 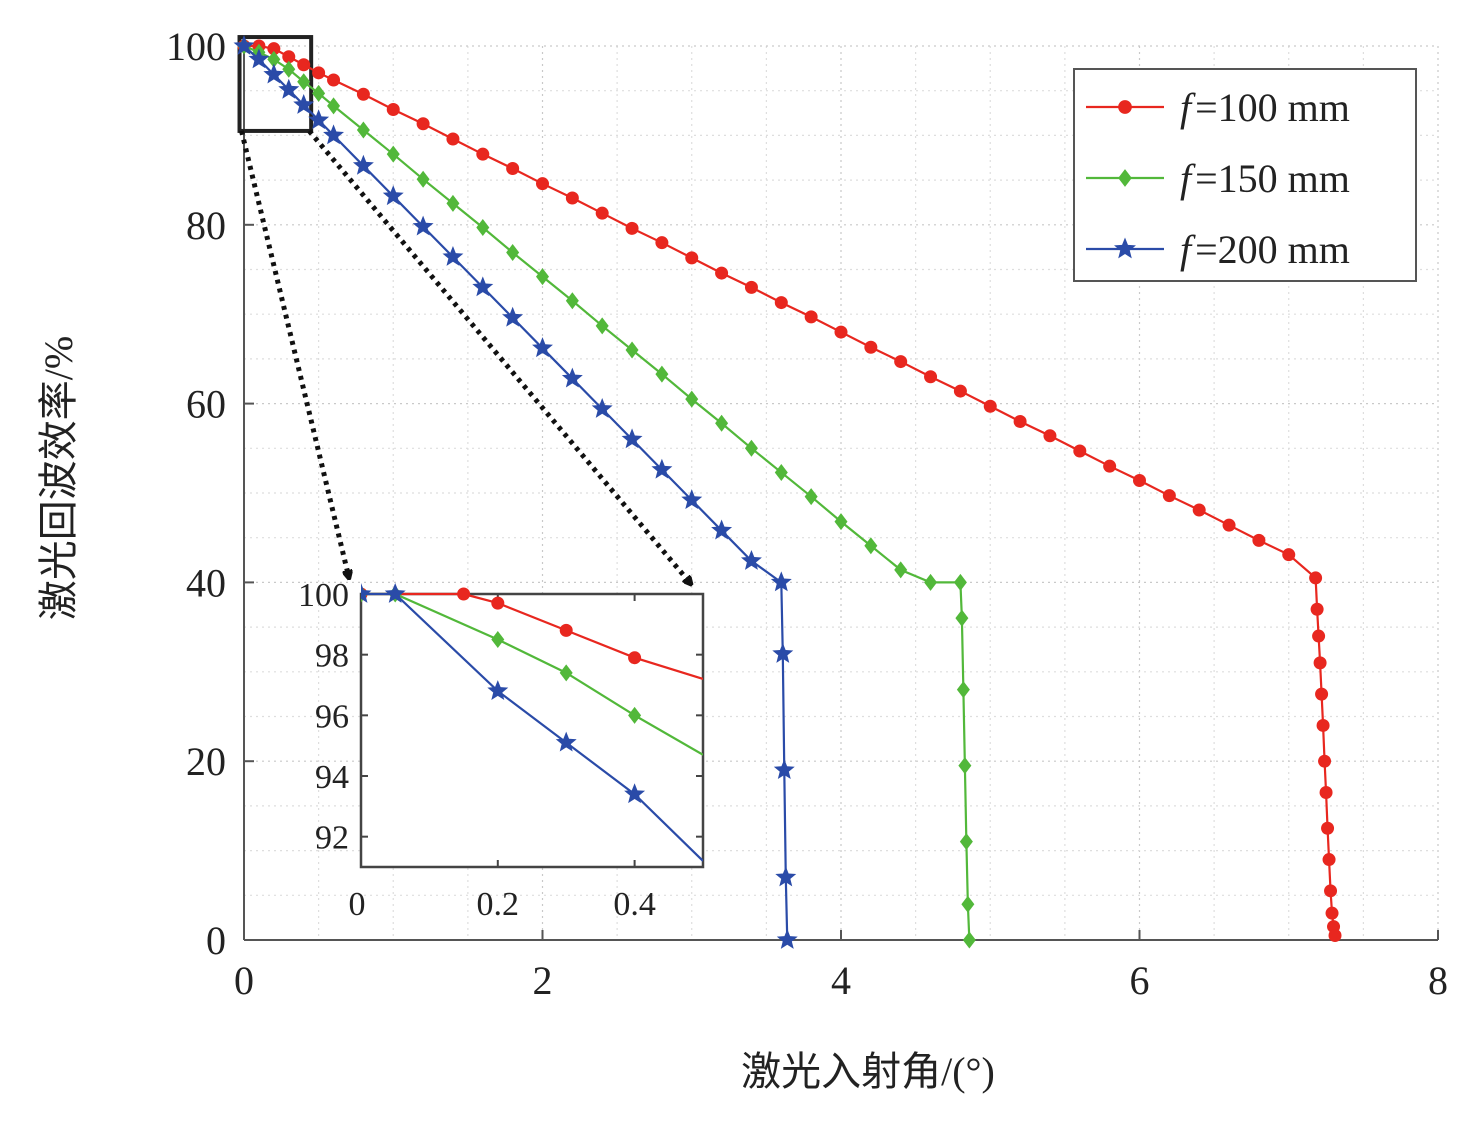 What do you see at coordinates (206, 582) in the screenshot?
I see `y-tick-label: 40` at bounding box center [206, 582].